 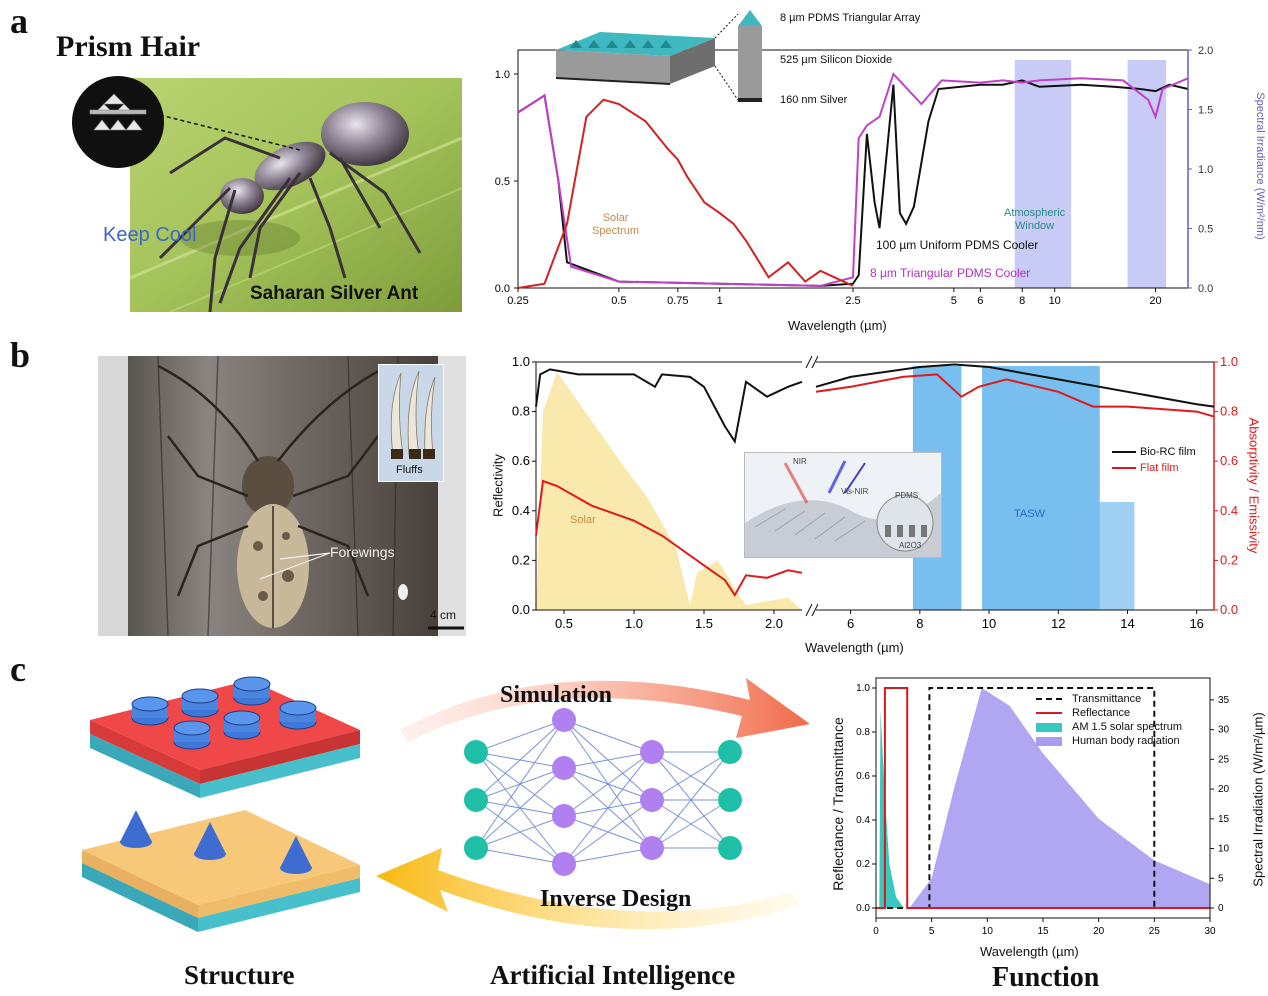 What do you see at coordinates (1205, 111) in the screenshot?
I see `y2-tick-label-3: 1.5` at bounding box center [1205, 111].